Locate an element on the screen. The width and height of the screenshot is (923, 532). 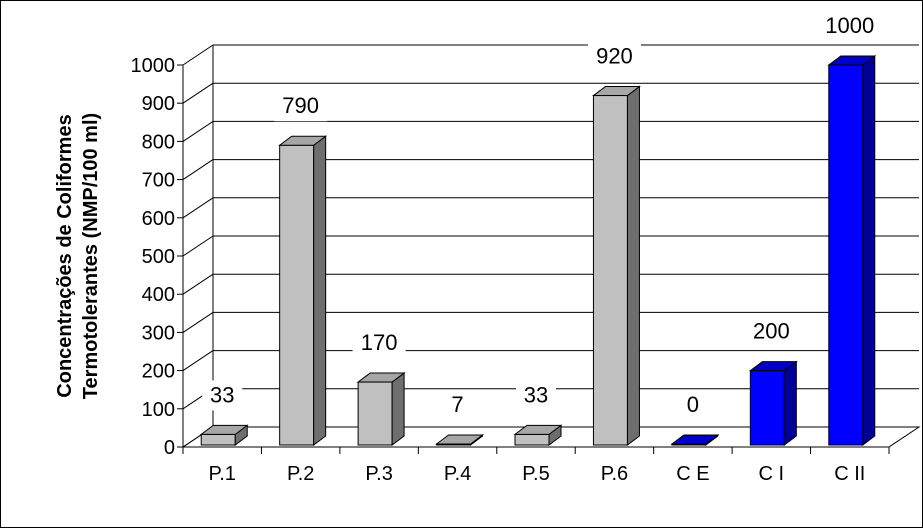
data-label: 1000 is located at coordinates (849, 25).